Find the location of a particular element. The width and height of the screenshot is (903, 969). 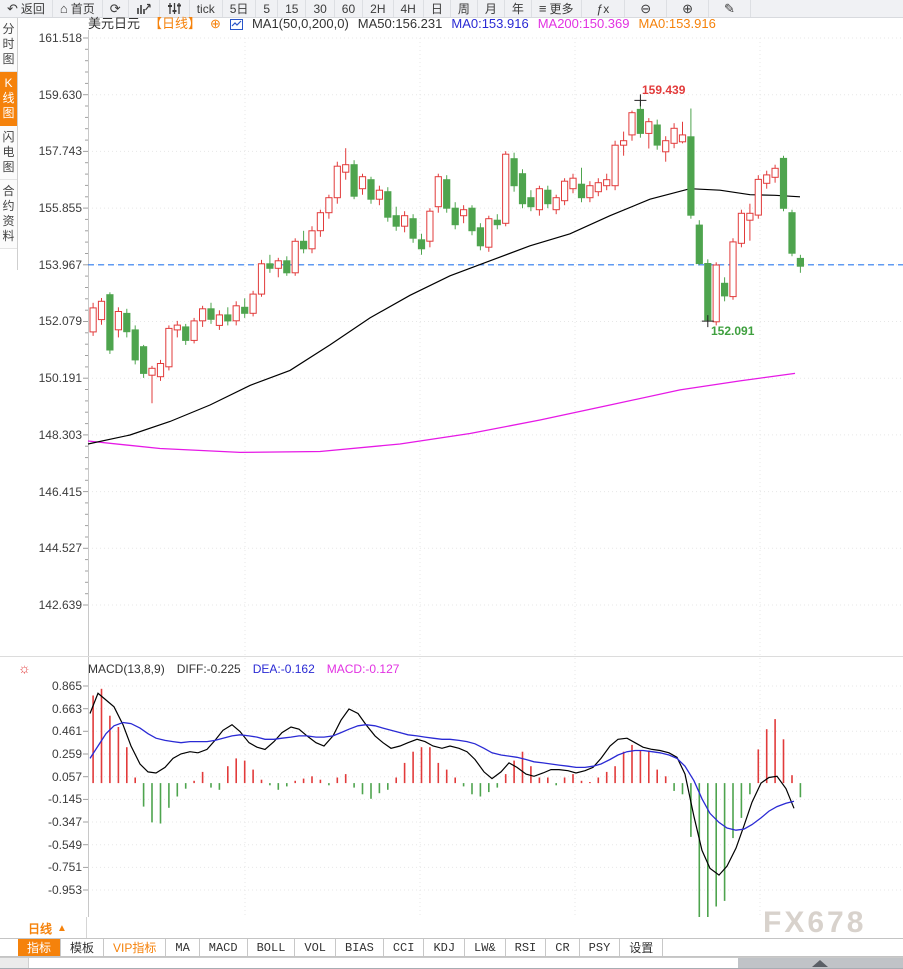

back-label: 返回 is located at coordinates (32, 9).